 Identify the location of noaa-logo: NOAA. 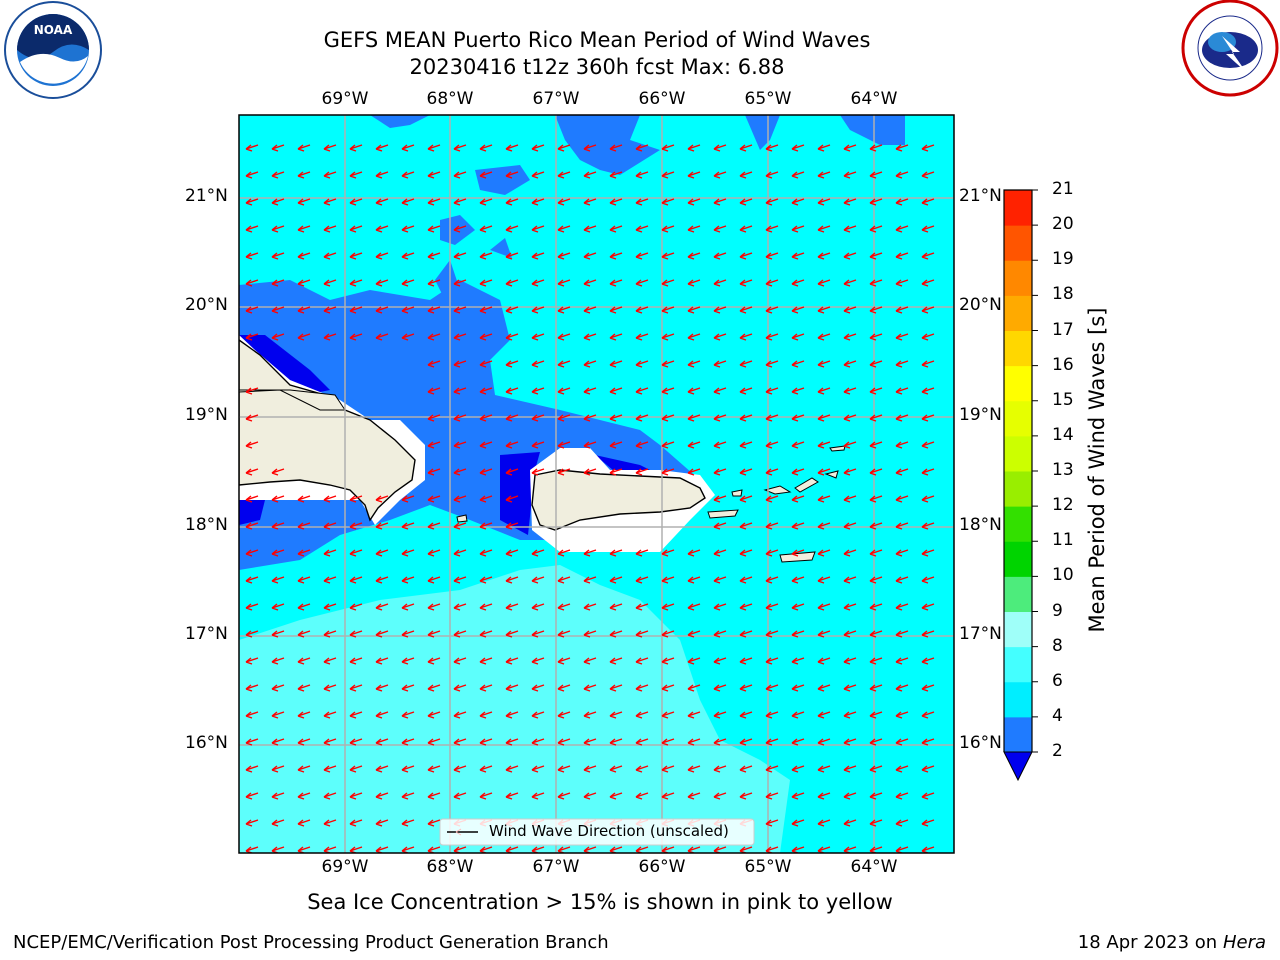
(53, 50).